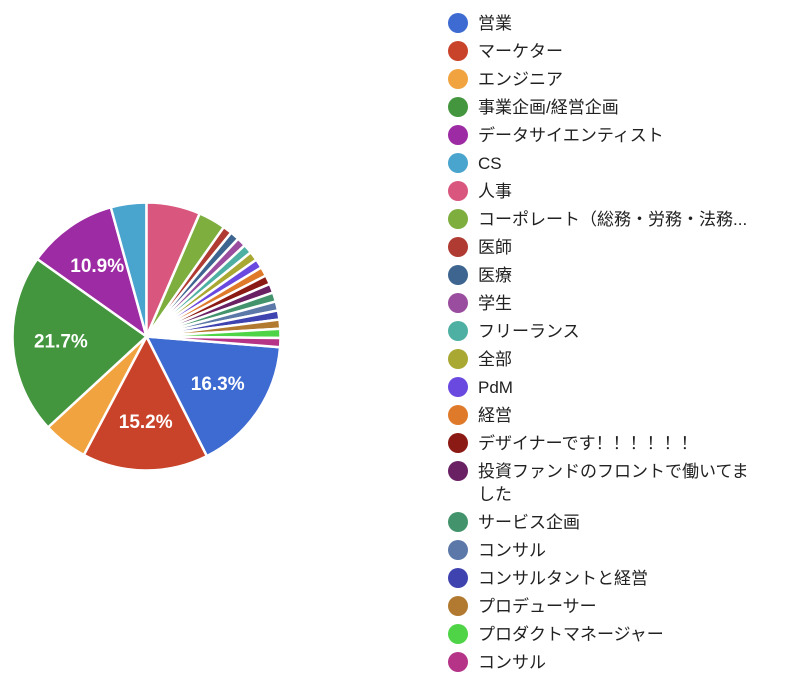  Describe the element at coordinates (620, 606) in the screenshot. I see `legend-item: プロデューサー` at that location.